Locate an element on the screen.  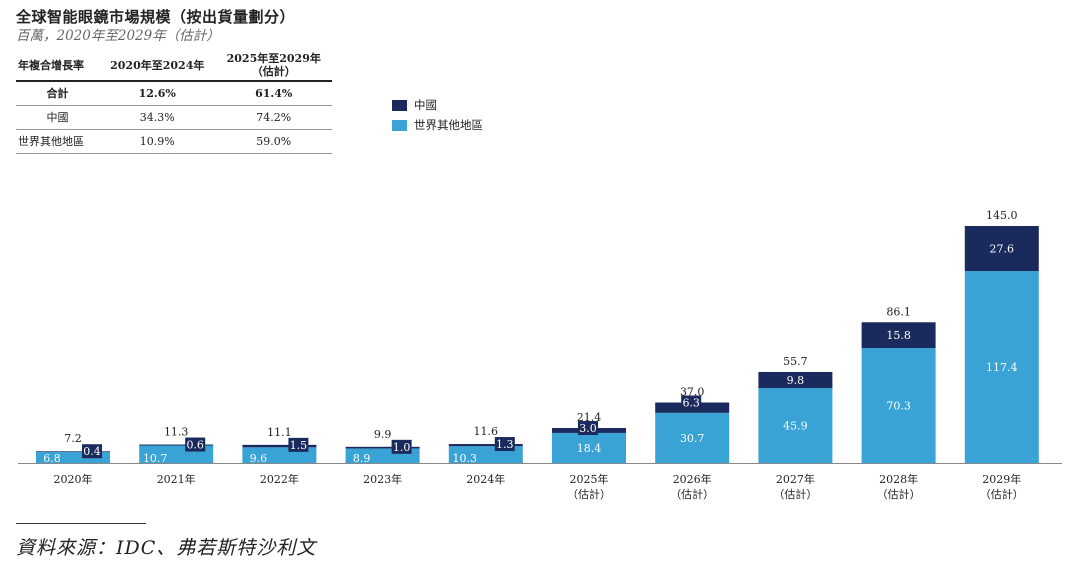
data-label-total: 11.6 is located at coordinates (486, 431).